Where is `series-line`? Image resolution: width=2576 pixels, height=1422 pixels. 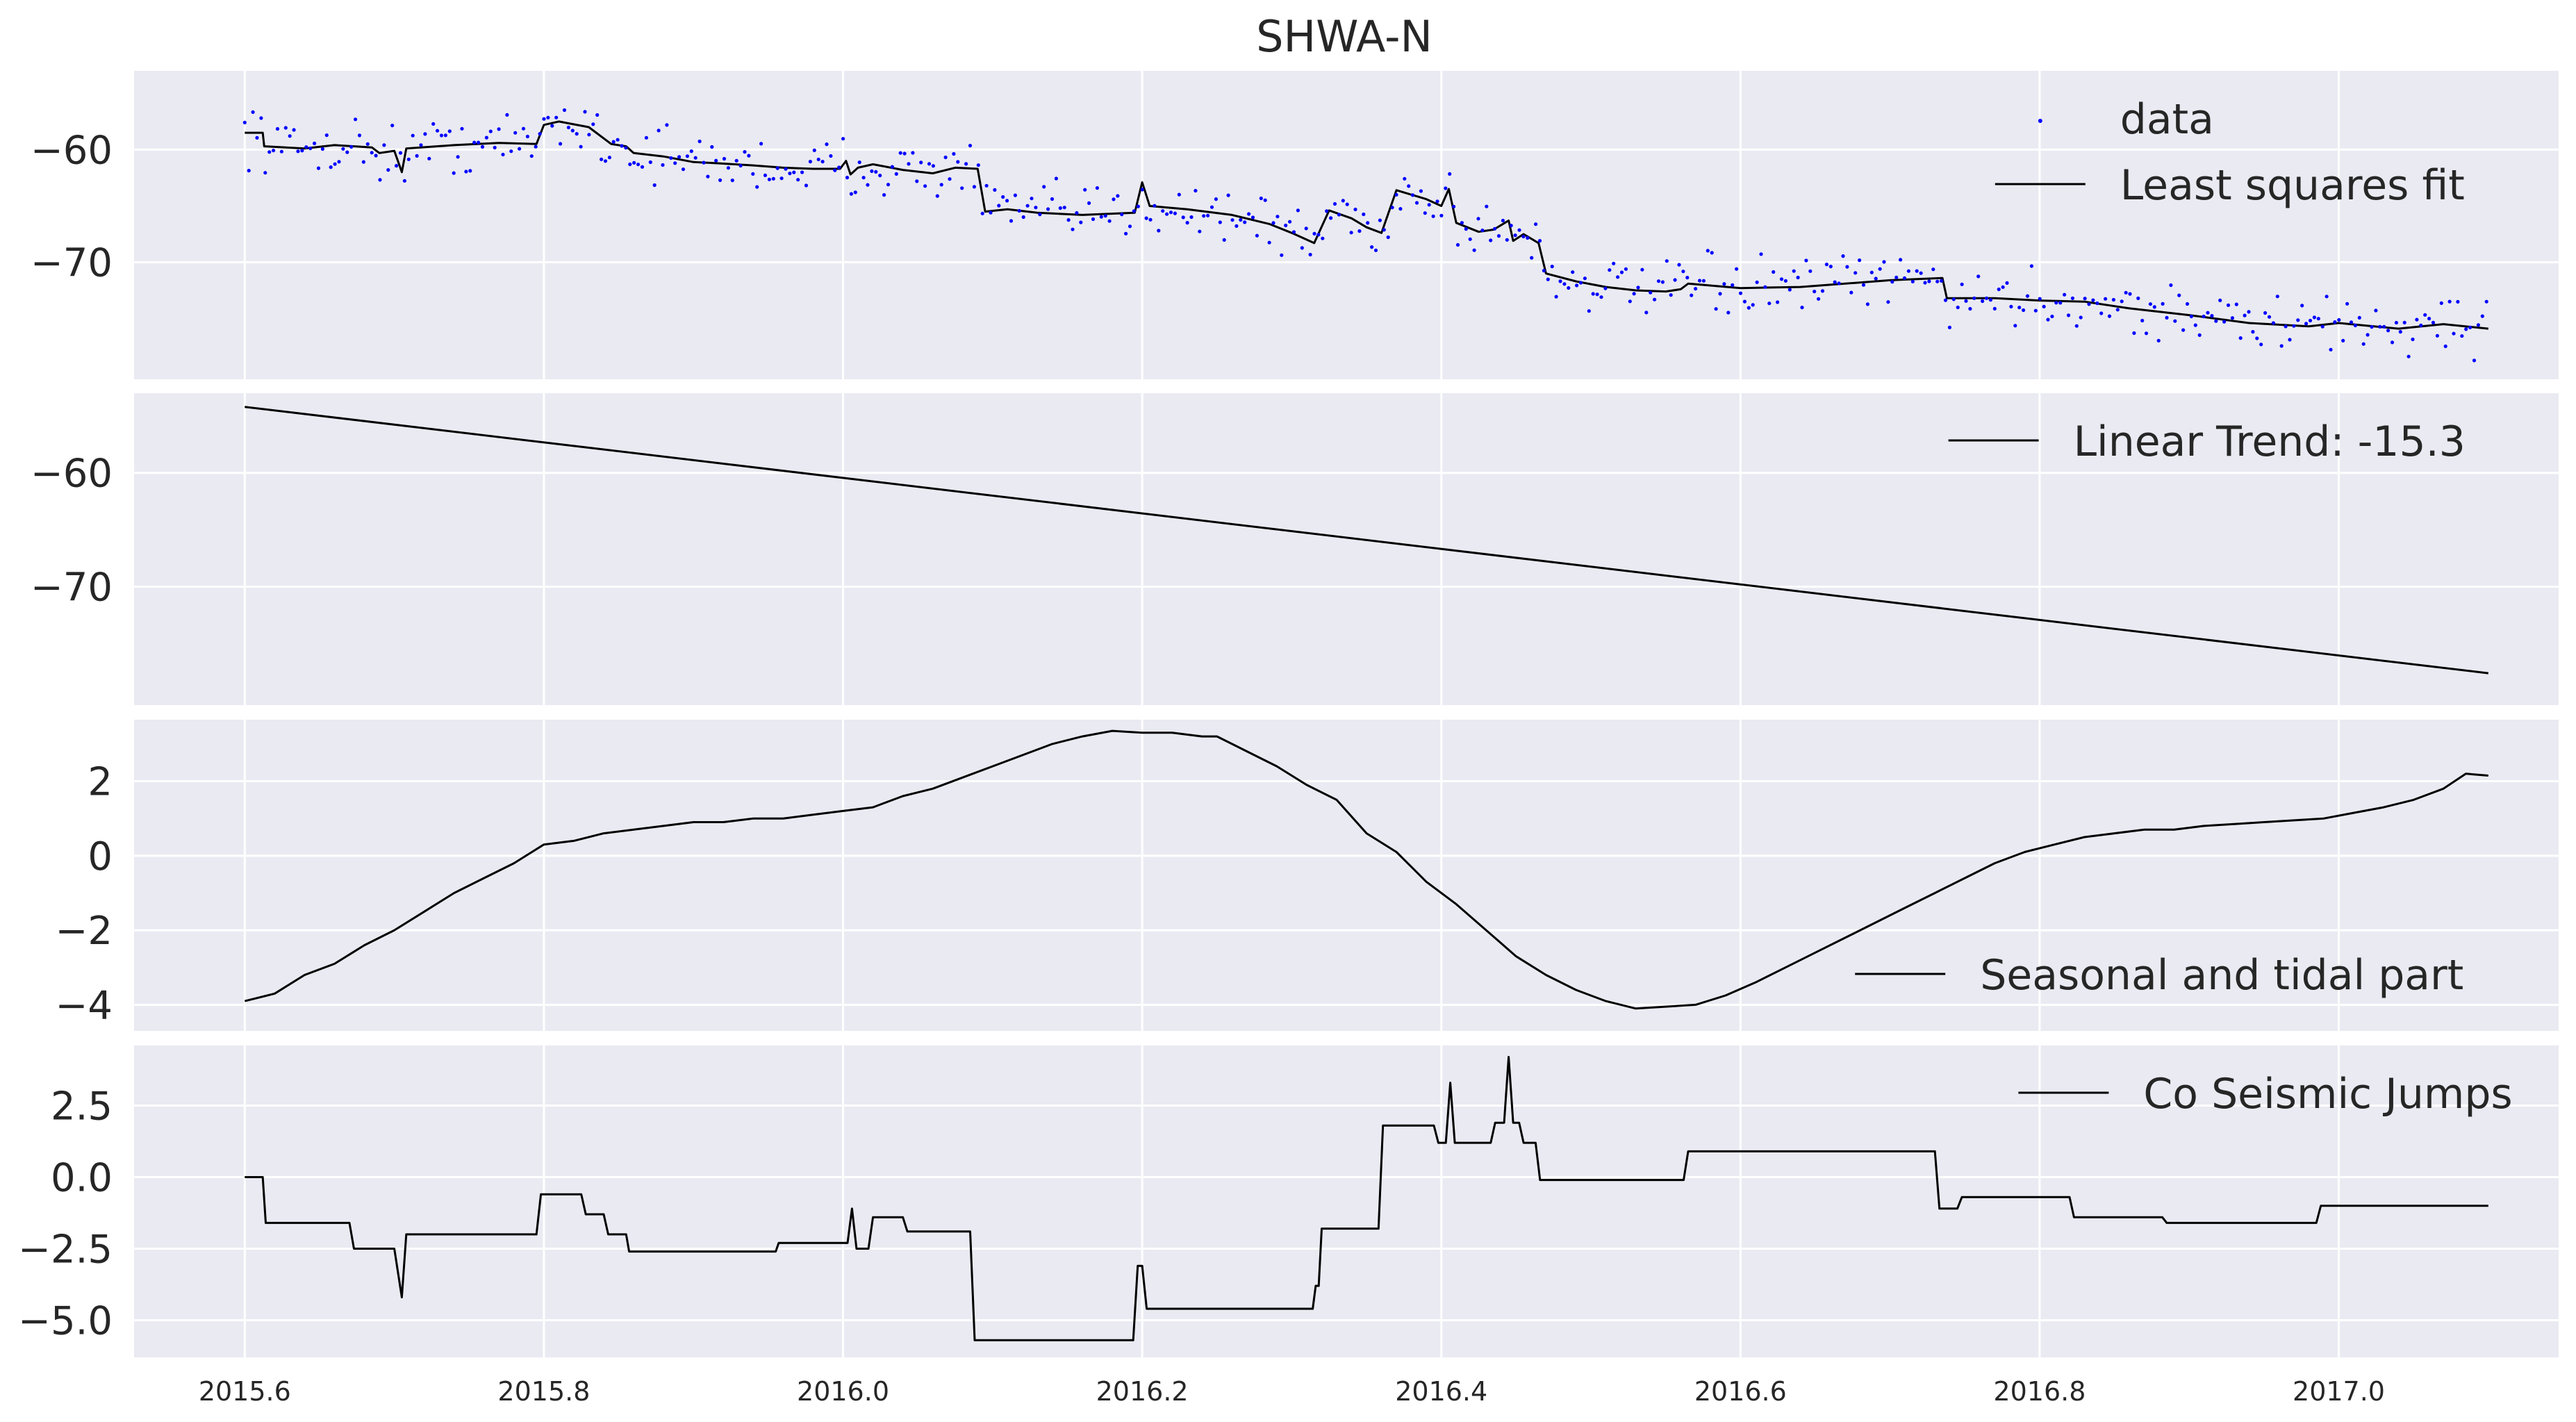 series-line is located at coordinates (1366, 225).